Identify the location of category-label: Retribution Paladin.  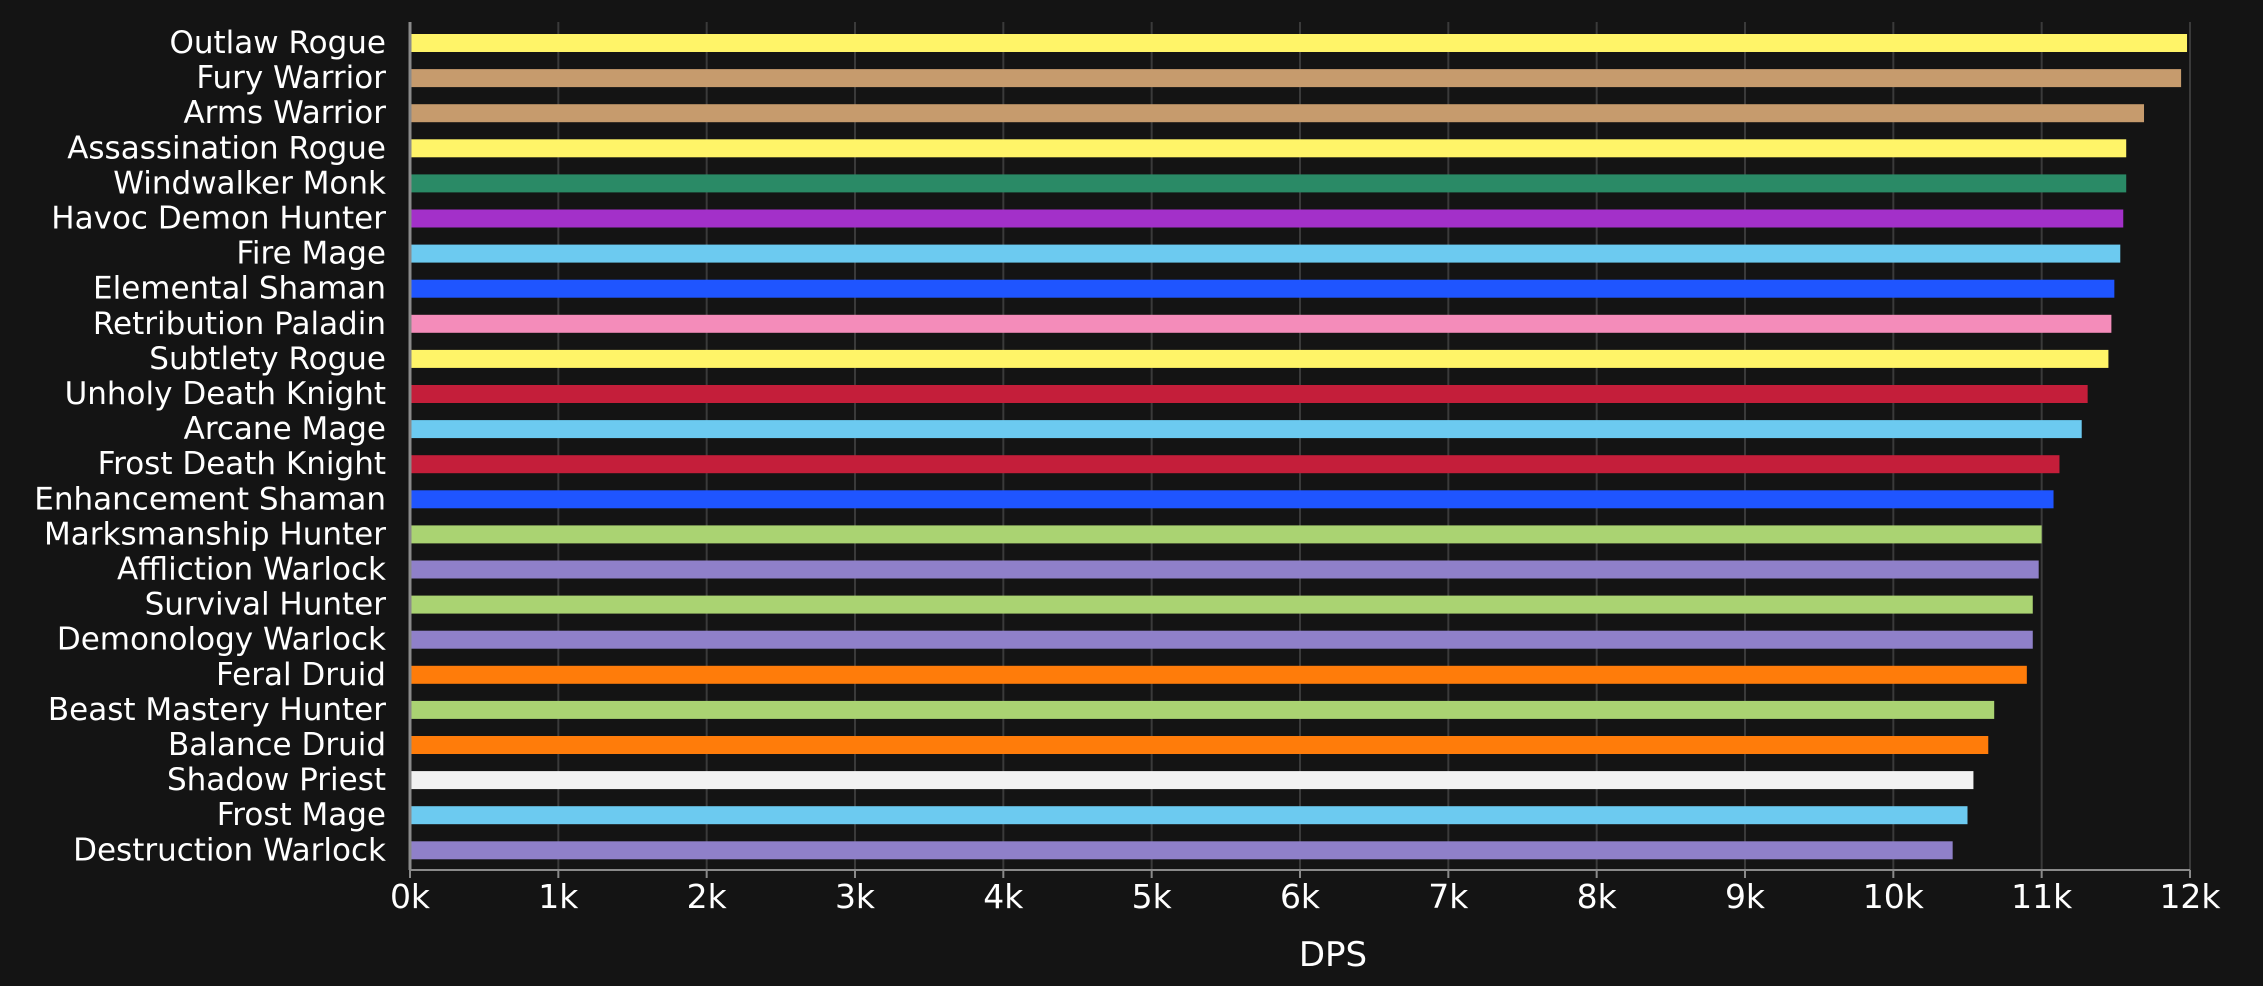
(239, 324).